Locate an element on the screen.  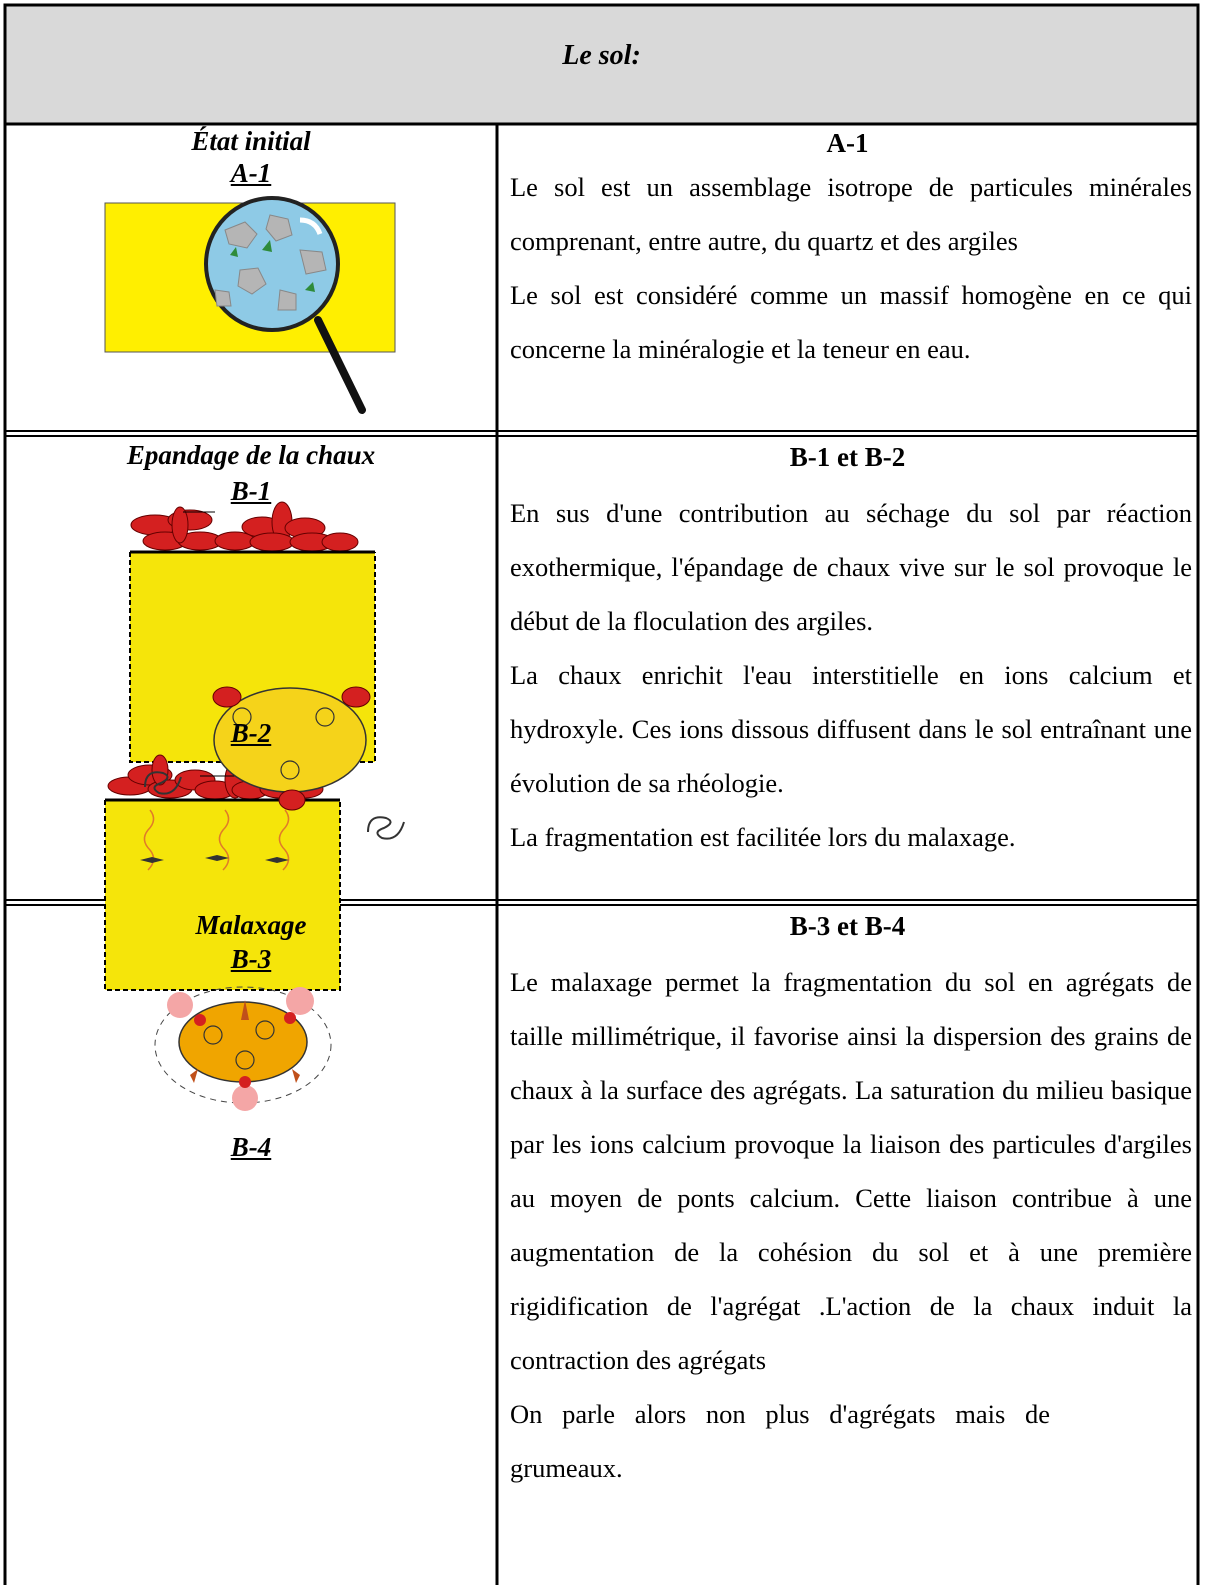
stage-title: Malaxage is located at coordinates (251, 925).